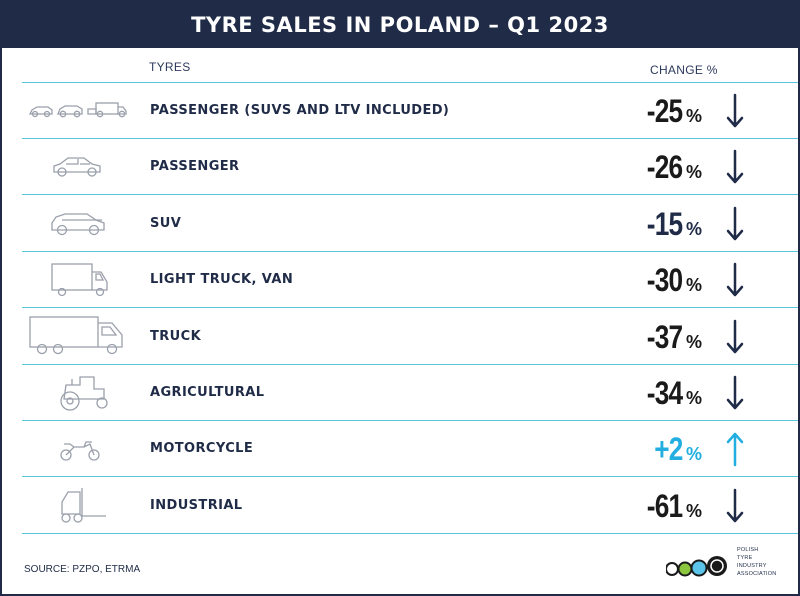 This screenshot has width=800, height=596. I want to click on row-value: -30%, so click(670, 280).